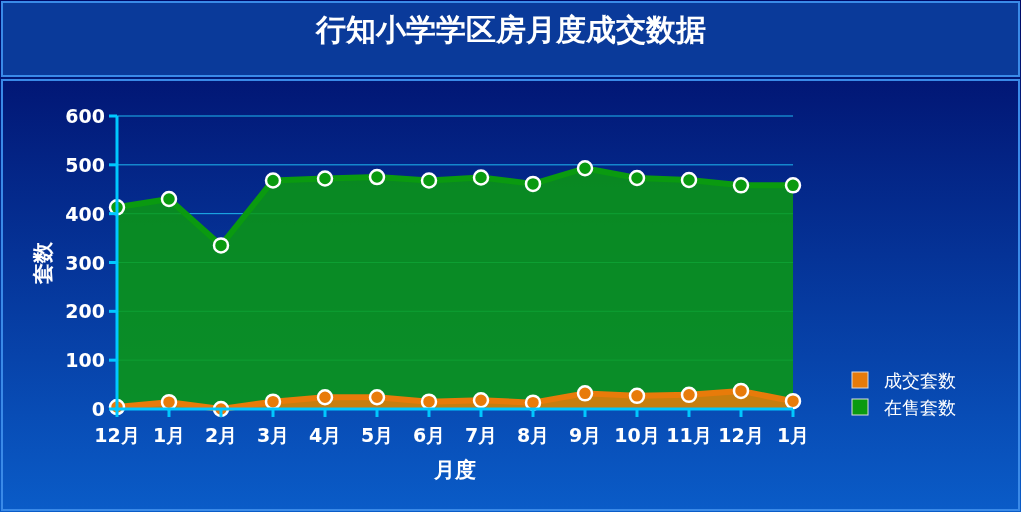 The width and height of the screenshot is (1021, 512). Describe the element at coordinates (221, 435) in the screenshot. I see `x-tick-label: 2月` at that location.